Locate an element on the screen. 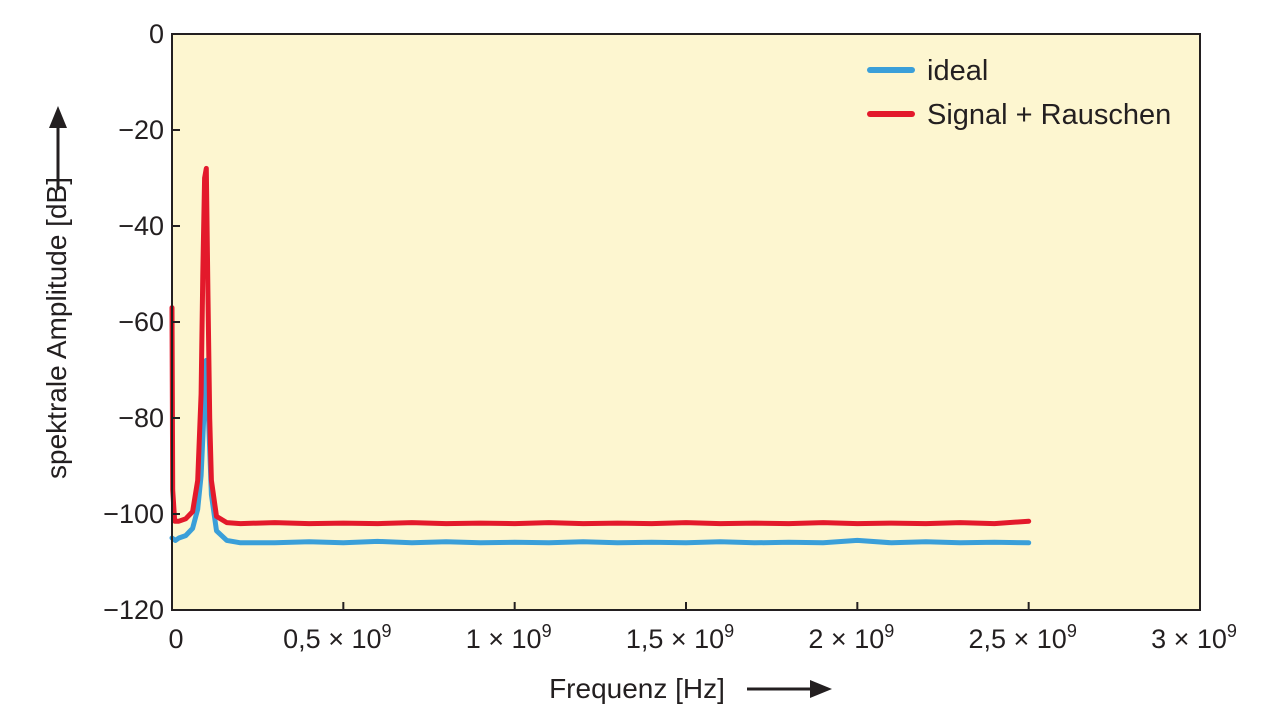  y-tick-label: −120 is located at coordinates (133, 610).